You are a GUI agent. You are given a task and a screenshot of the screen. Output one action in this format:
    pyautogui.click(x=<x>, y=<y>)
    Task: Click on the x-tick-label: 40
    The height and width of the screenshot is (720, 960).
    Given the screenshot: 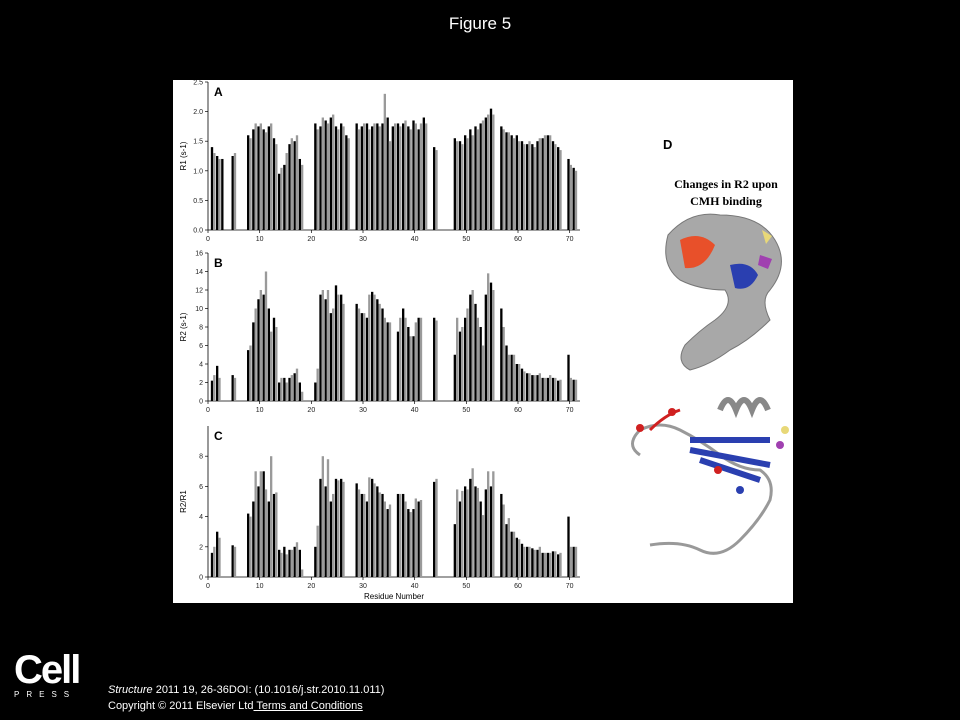 What is the action you would take?
    pyautogui.click(x=415, y=239)
    